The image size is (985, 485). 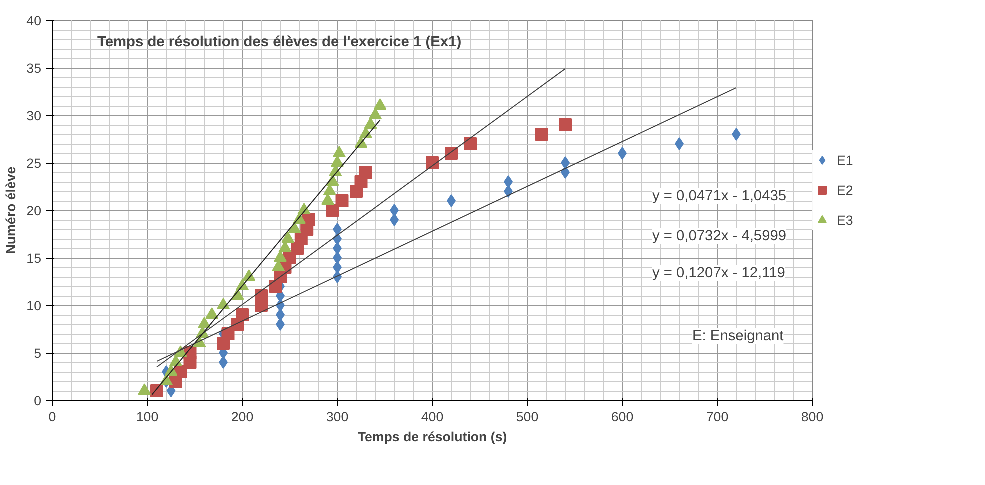 What do you see at coordinates (11, 210) in the screenshot?
I see `y-axis-title: Numéro élève` at bounding box center [11, 210].